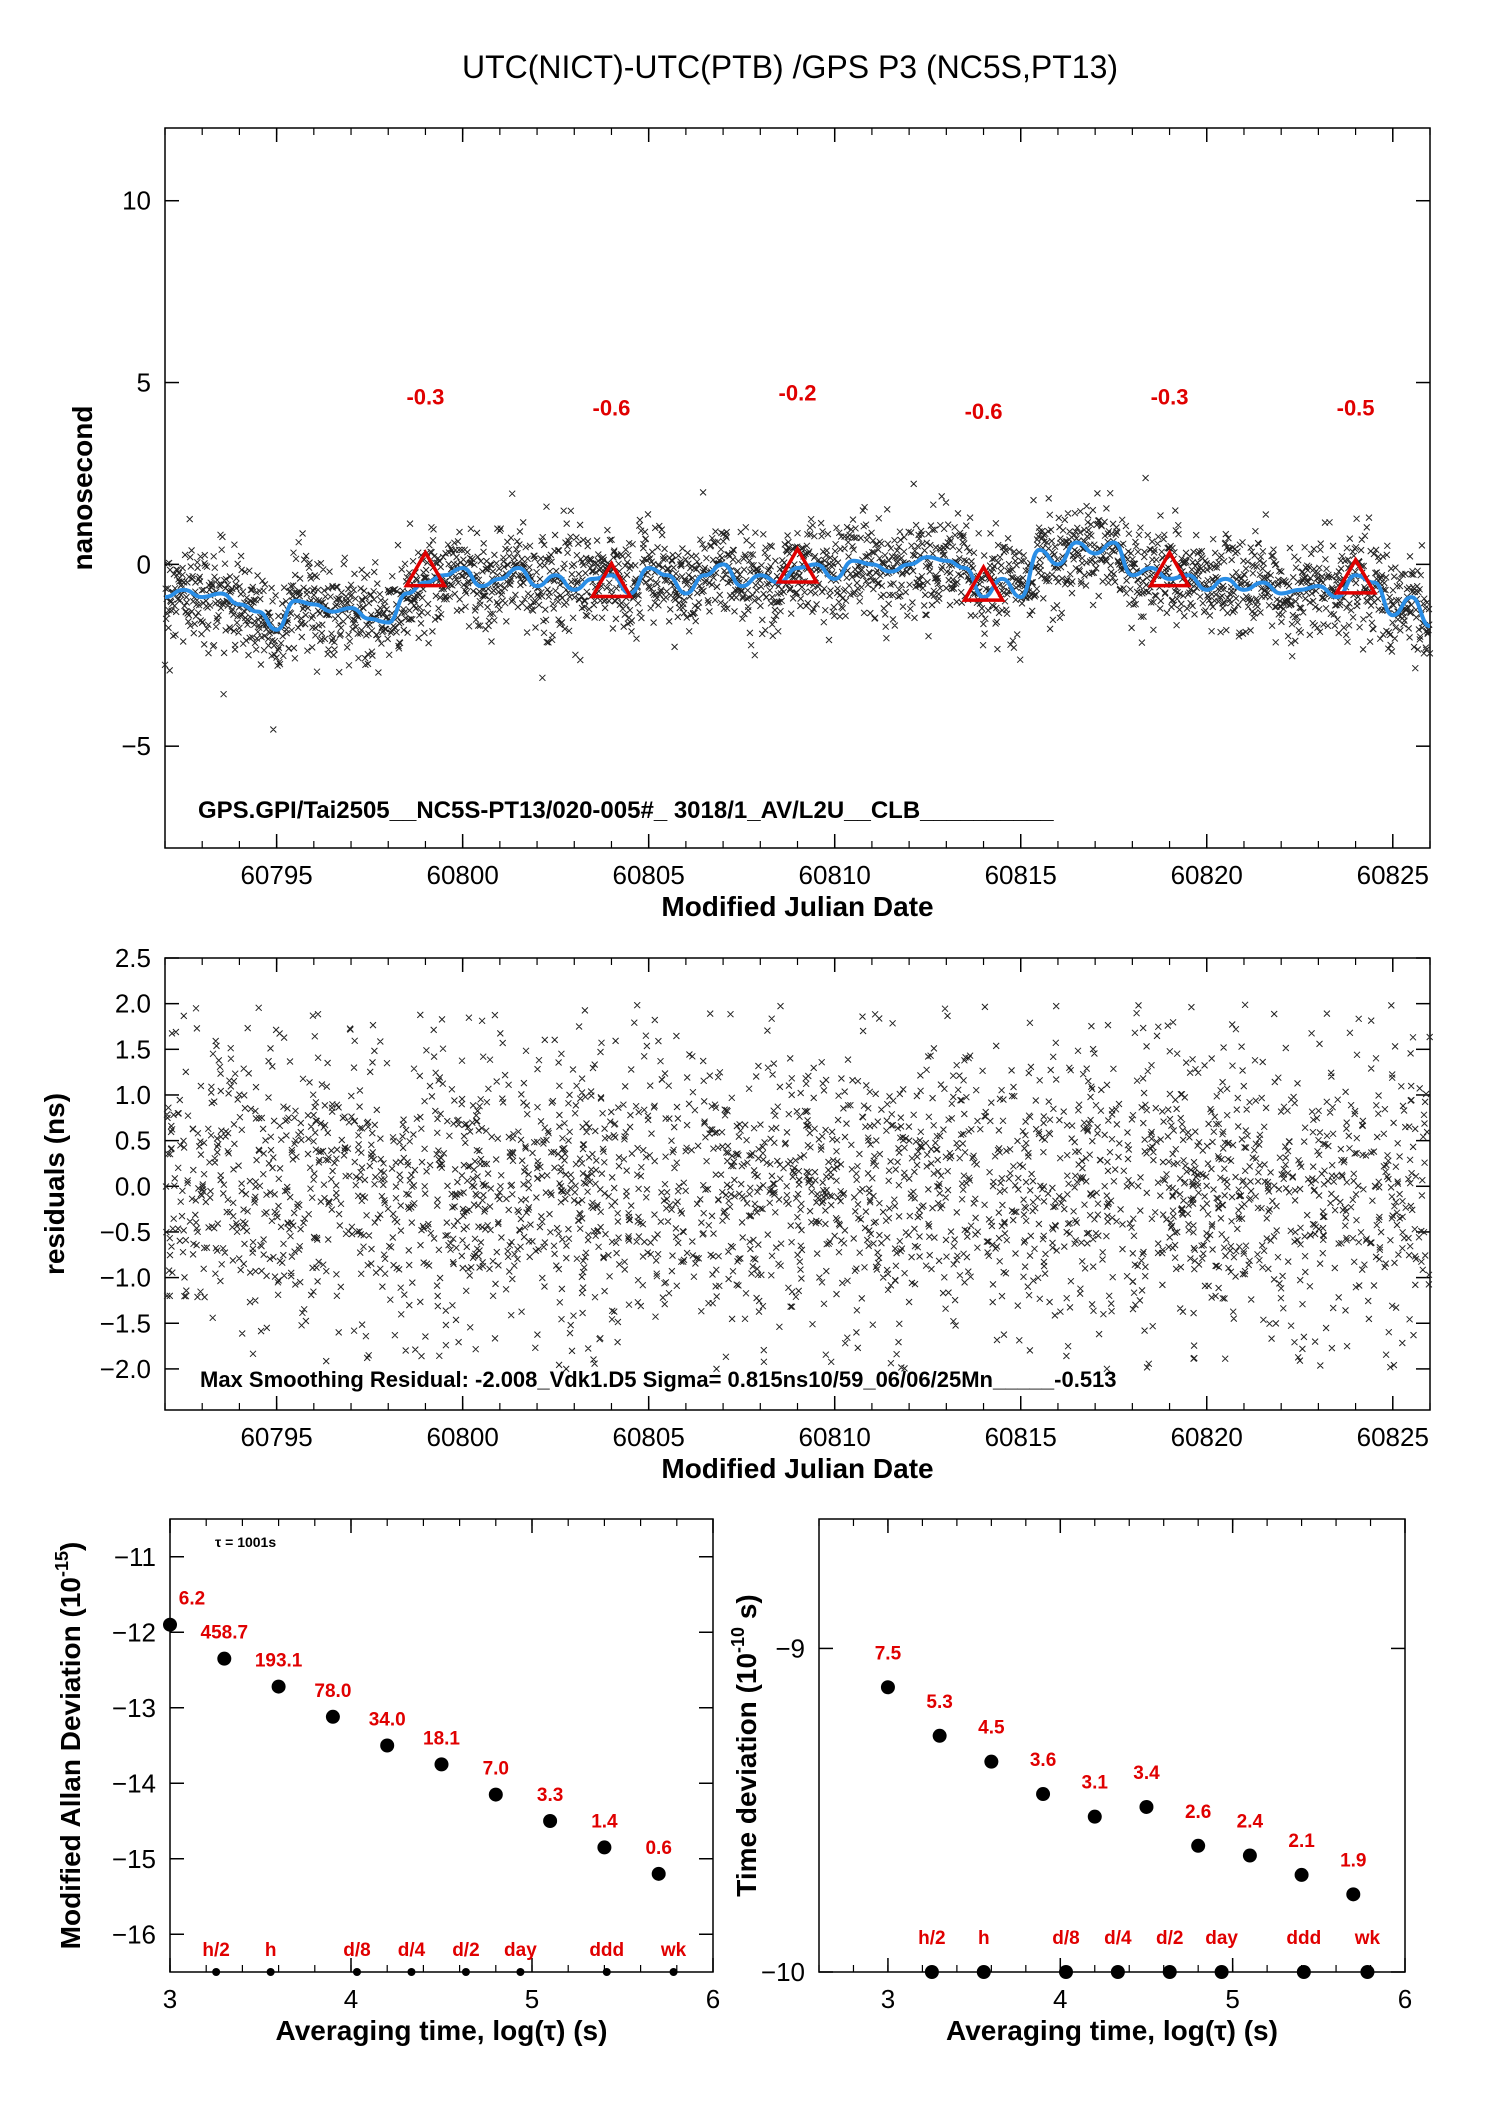  I want to click on adev-point-label: 78.0, so click(332, 1691).